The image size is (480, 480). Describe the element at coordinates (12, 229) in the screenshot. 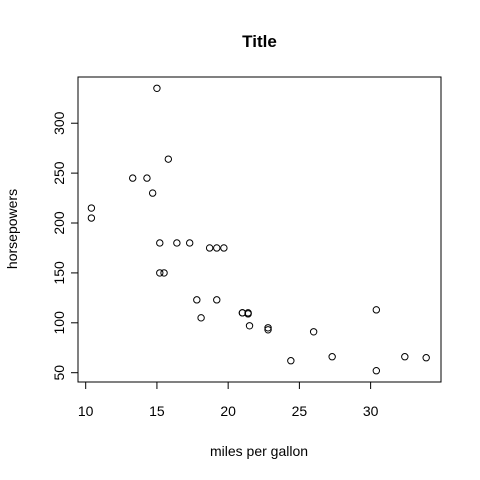

I see `y-axis-label: horsepowers` at that location.